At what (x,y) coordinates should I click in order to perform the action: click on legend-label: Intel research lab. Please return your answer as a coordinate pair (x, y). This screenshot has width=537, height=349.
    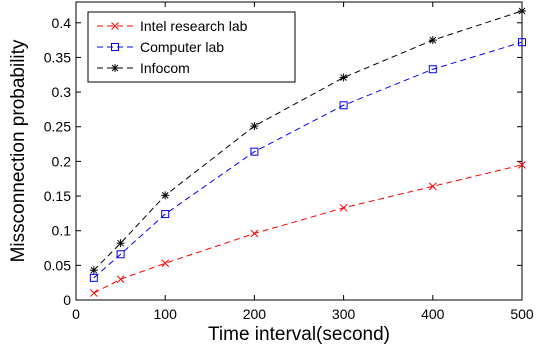
    Looking at the image, I should click on (194, 26).